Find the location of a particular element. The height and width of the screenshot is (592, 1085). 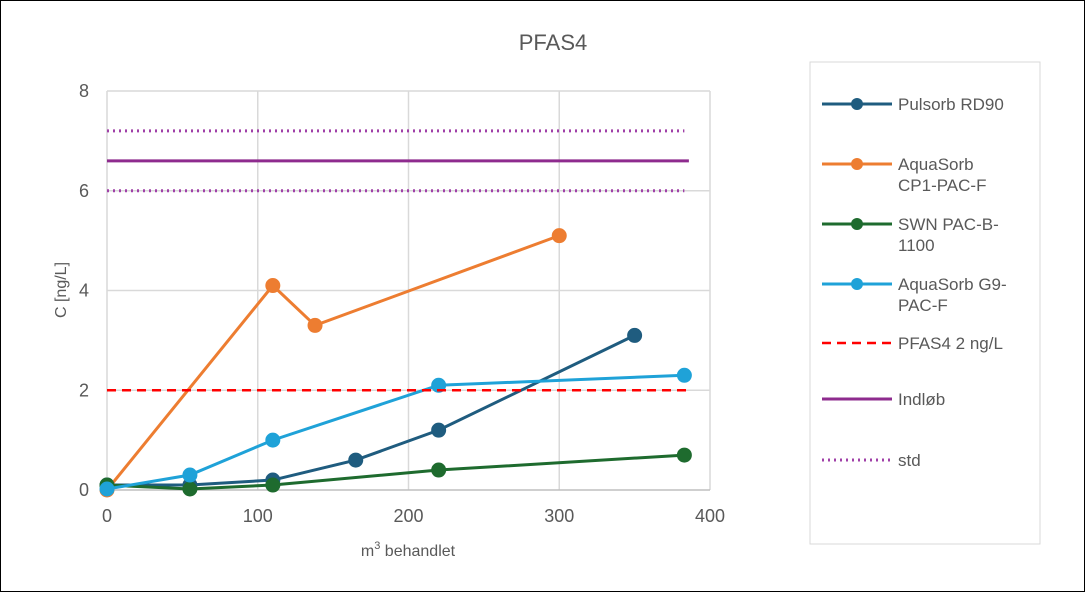

legend-entry-aquasorb-cp1-pac-f: AquaSorb CP1-PAC-F is located at coordinates (904, 175).